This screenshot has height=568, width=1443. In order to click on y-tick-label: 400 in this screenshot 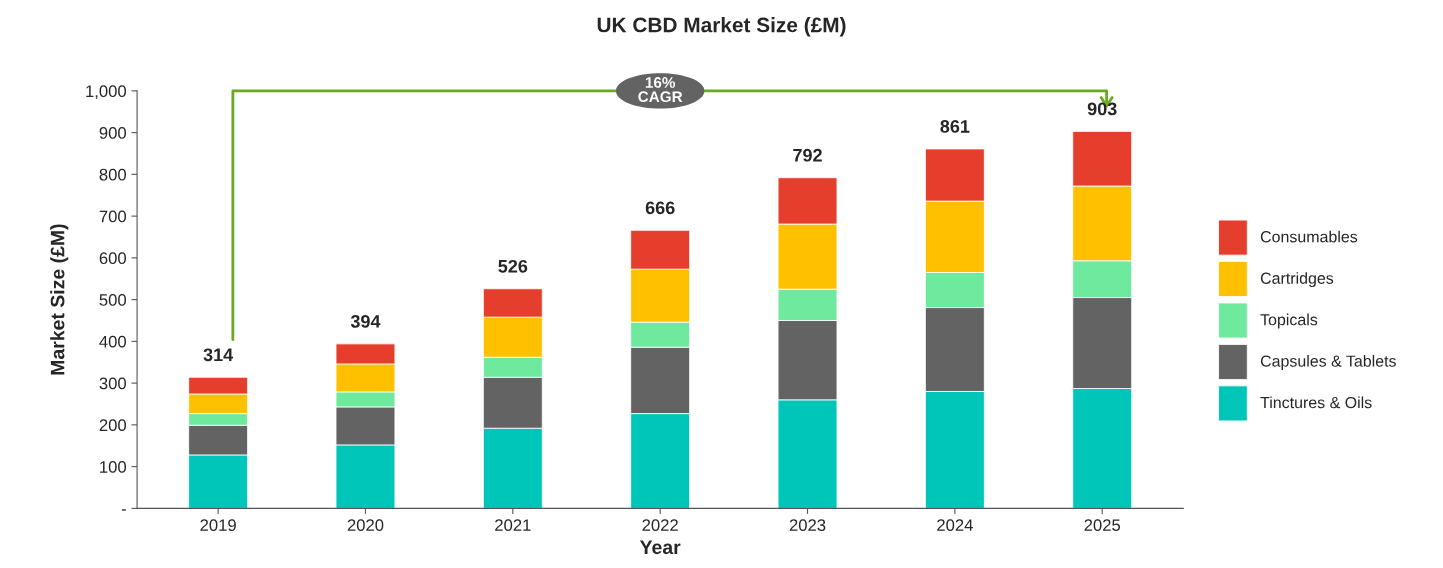, I will do `click(113, 341)`.